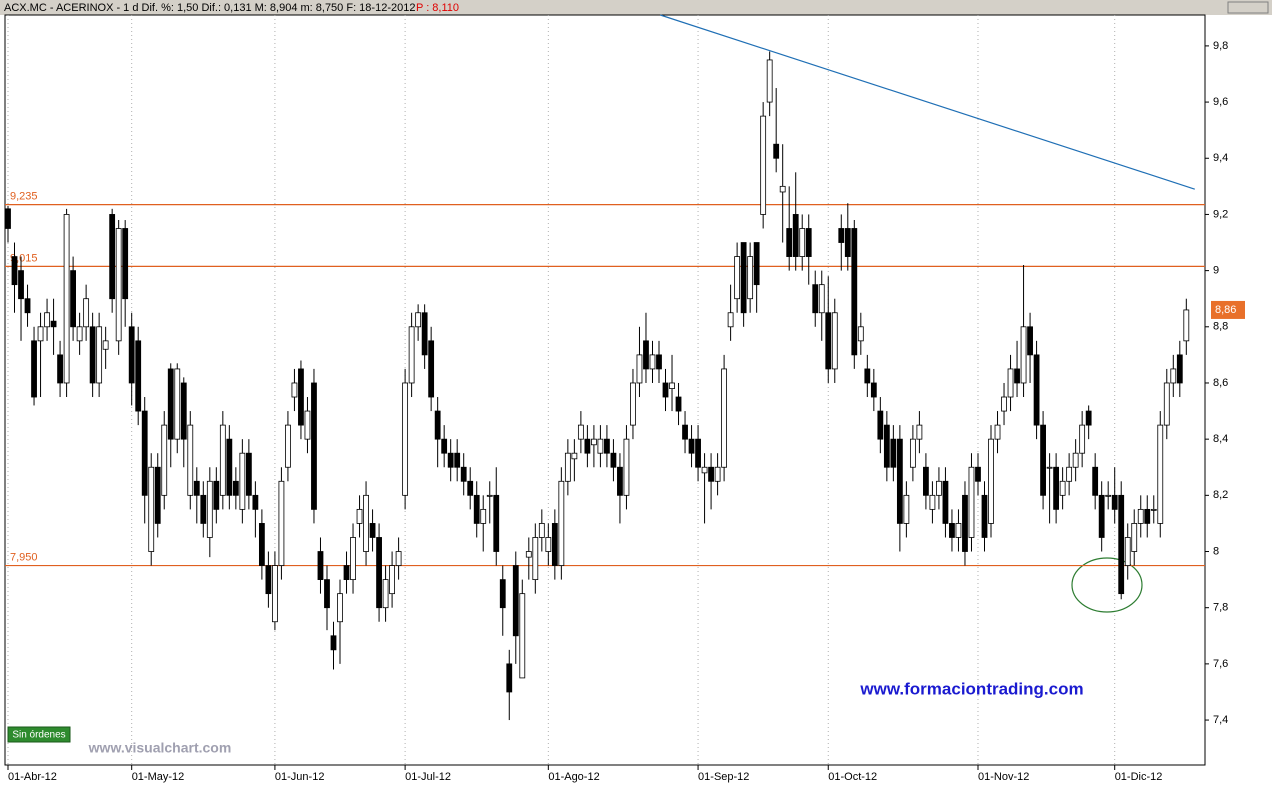 This screenshot has width=1272, height=790. I want to click on window-controls, so click(1248, 7).